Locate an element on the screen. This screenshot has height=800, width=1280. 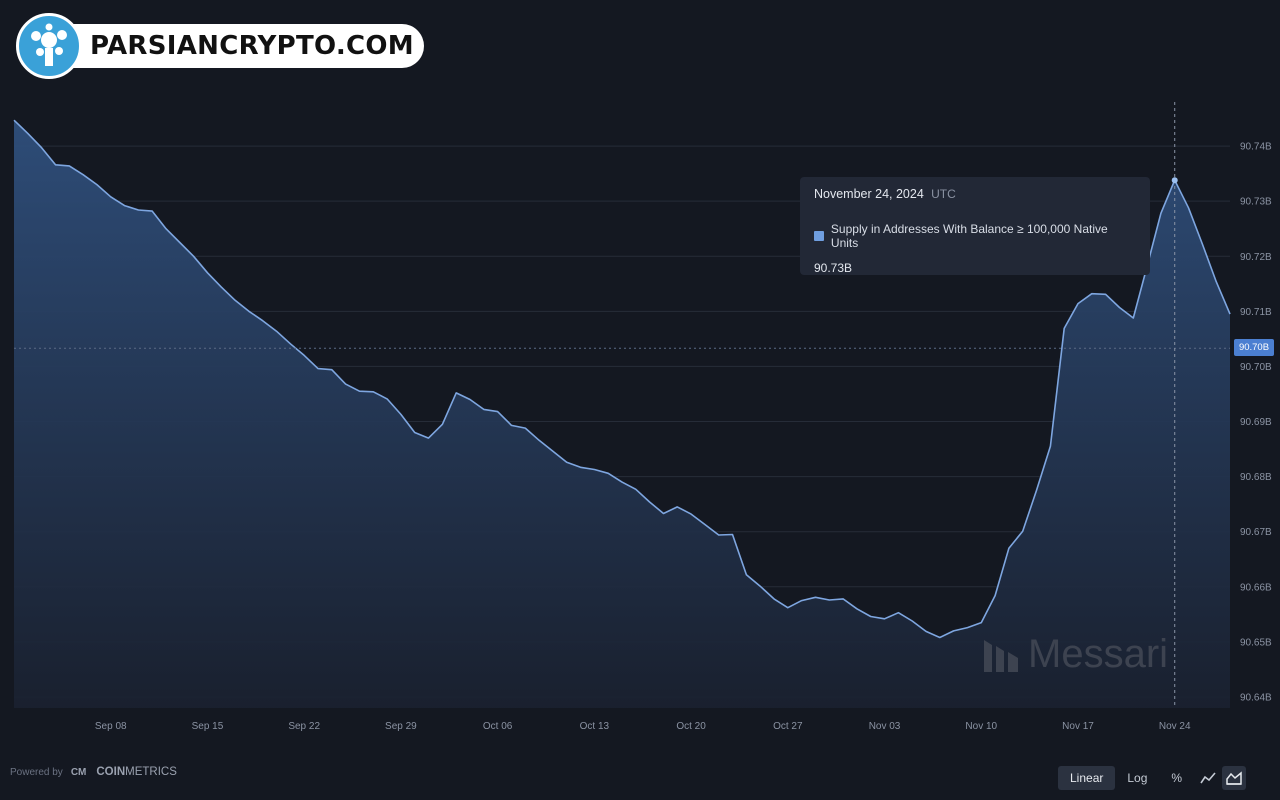
scale-log-button: Log is located at coordinates (1137, 778).